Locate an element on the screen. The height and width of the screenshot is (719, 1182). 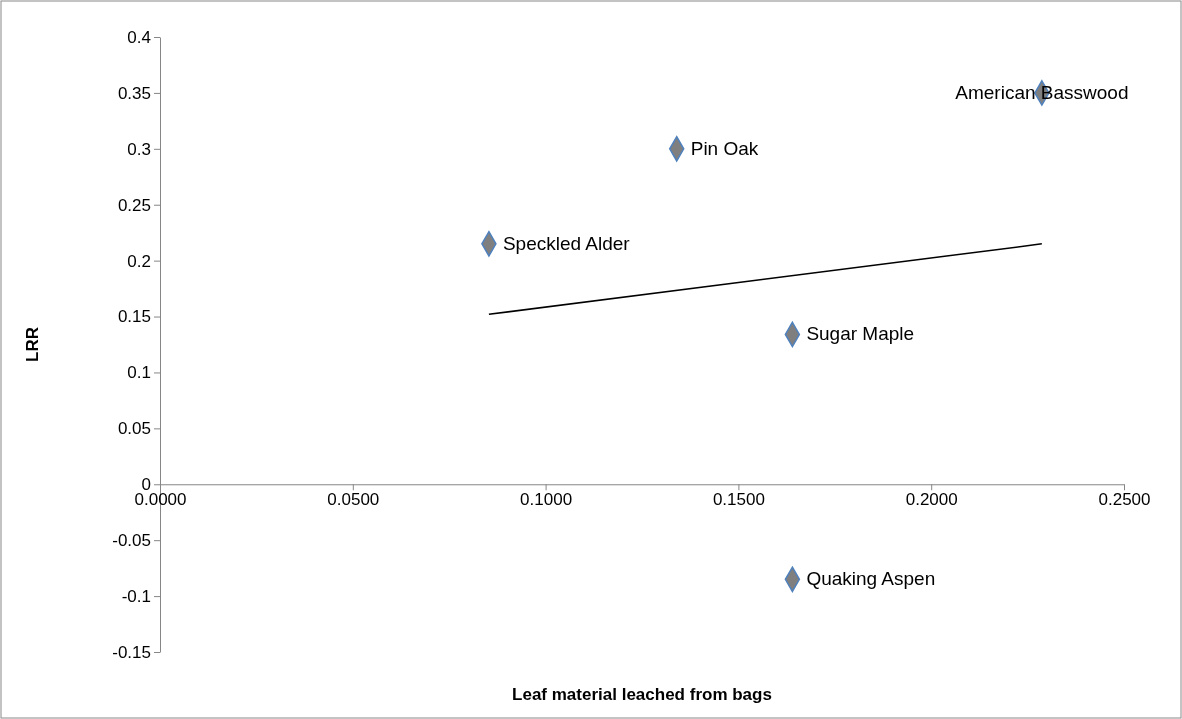
y-tick-label: -0.1 is located at coordinates (136, 597).